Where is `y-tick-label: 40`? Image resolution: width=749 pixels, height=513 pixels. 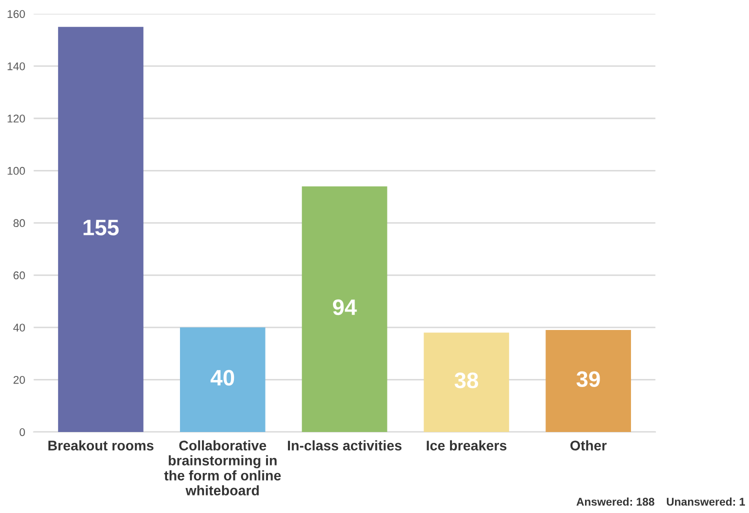 y-tick-label: 40 is located at coordinates (19, 328).